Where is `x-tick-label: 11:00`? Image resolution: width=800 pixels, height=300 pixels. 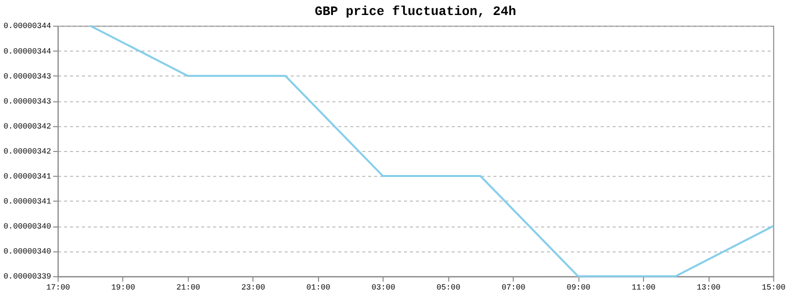 x-tick-label: 11:00 is located at coordinates (644, 288).